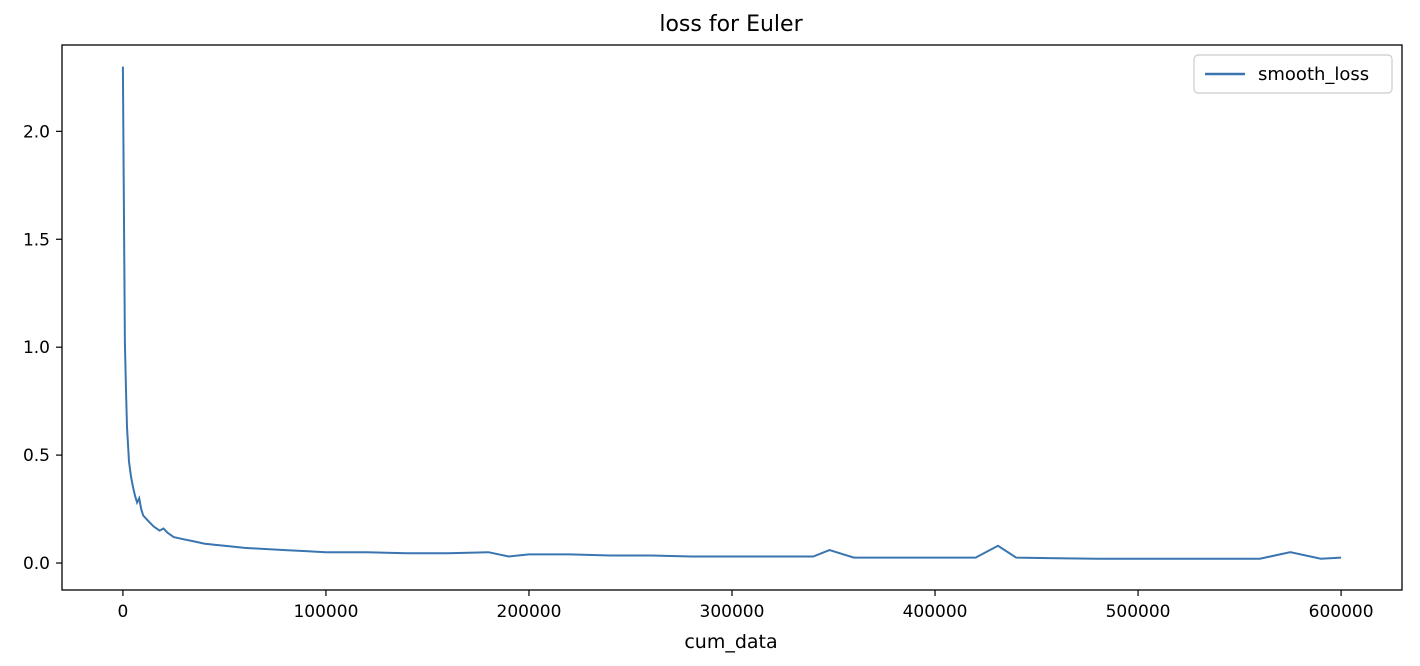 The height and width of the screenshot is (666, 1420). I want to click on legend: smooth_loss, so click(1293, 74).